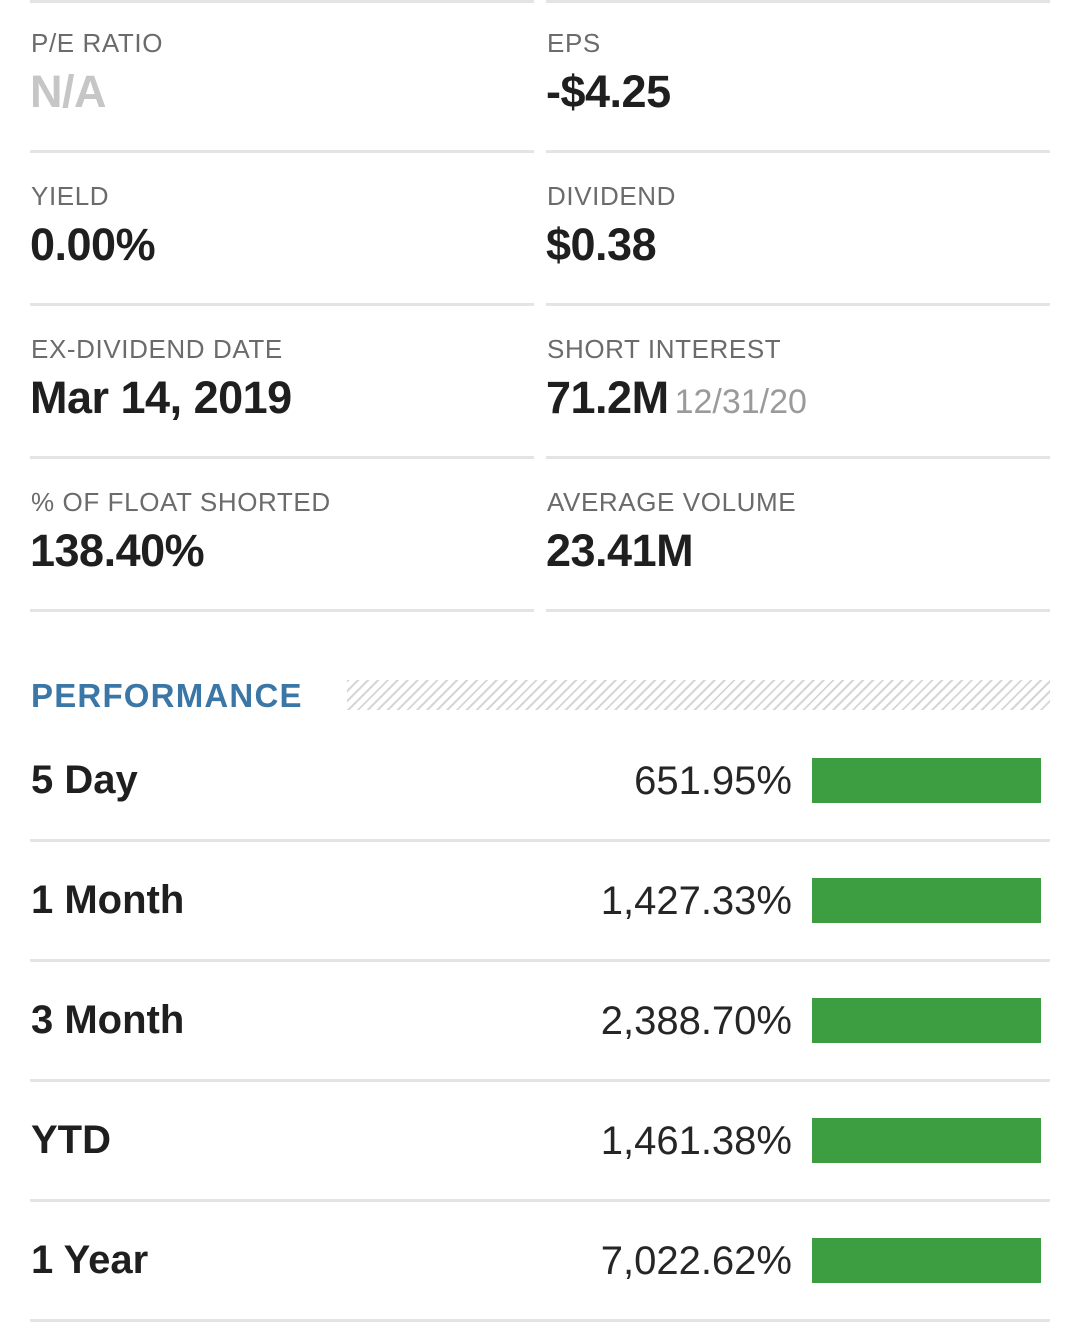 This screenshot has width=1080, height=1322. Describe the element at coordinates (540, 1142) in the screenshot. I see `performance-row: YTD 1,461.38%` at that location.